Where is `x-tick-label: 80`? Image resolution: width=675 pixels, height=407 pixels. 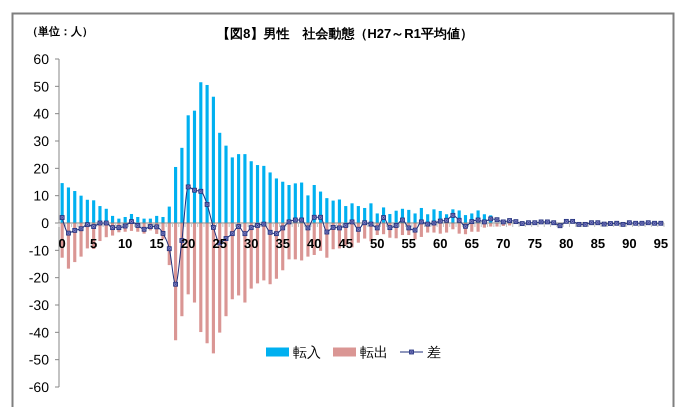 x-tick-label: 80 is located at coordinates (566, 243).